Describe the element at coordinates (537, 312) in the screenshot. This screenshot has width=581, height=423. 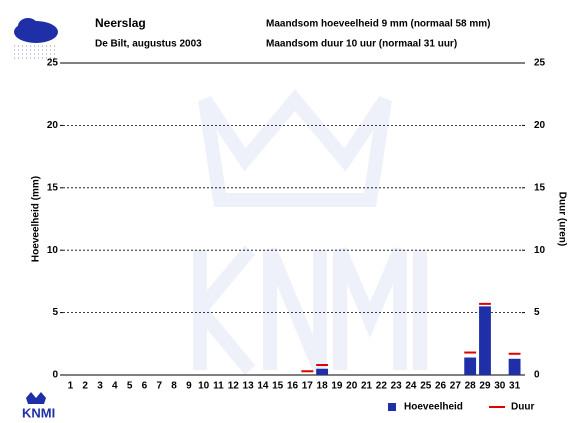
I see `y2-tick-label: 5` at that location.